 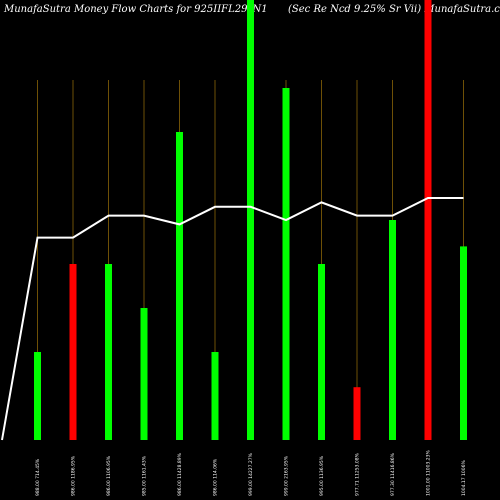 I want to click on x-tick-label: 999.00 14227.27%, so click(x=251, y=474).